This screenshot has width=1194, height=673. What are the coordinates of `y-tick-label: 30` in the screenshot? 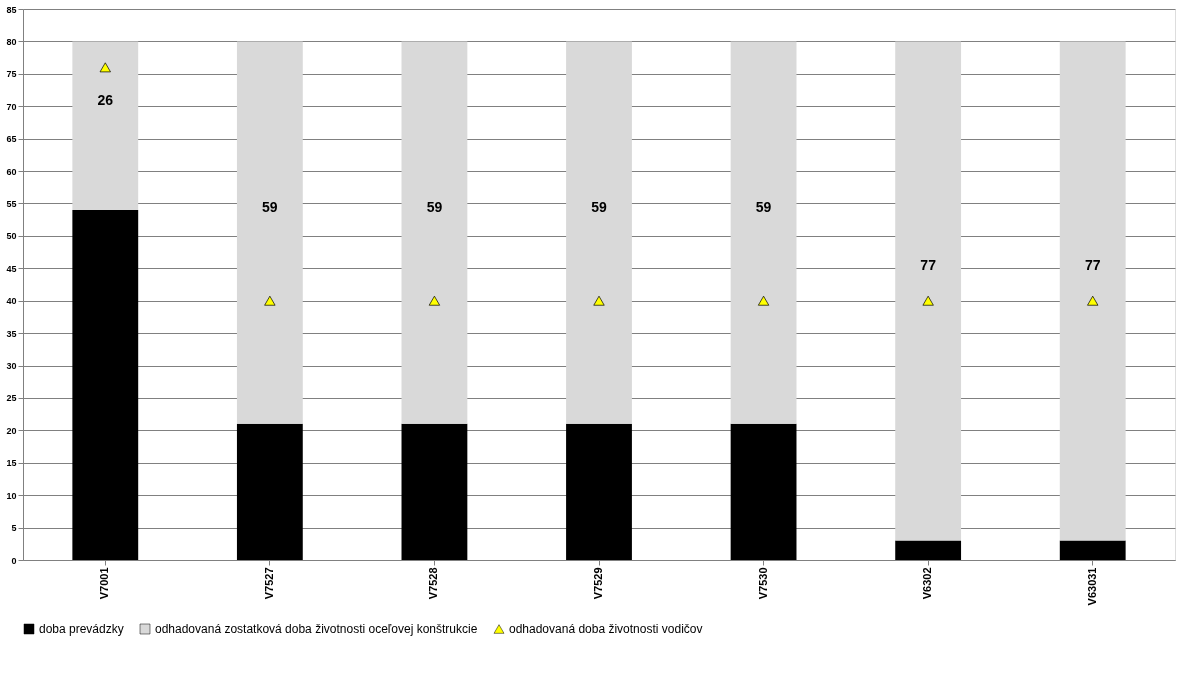 It's located at (11, 366).